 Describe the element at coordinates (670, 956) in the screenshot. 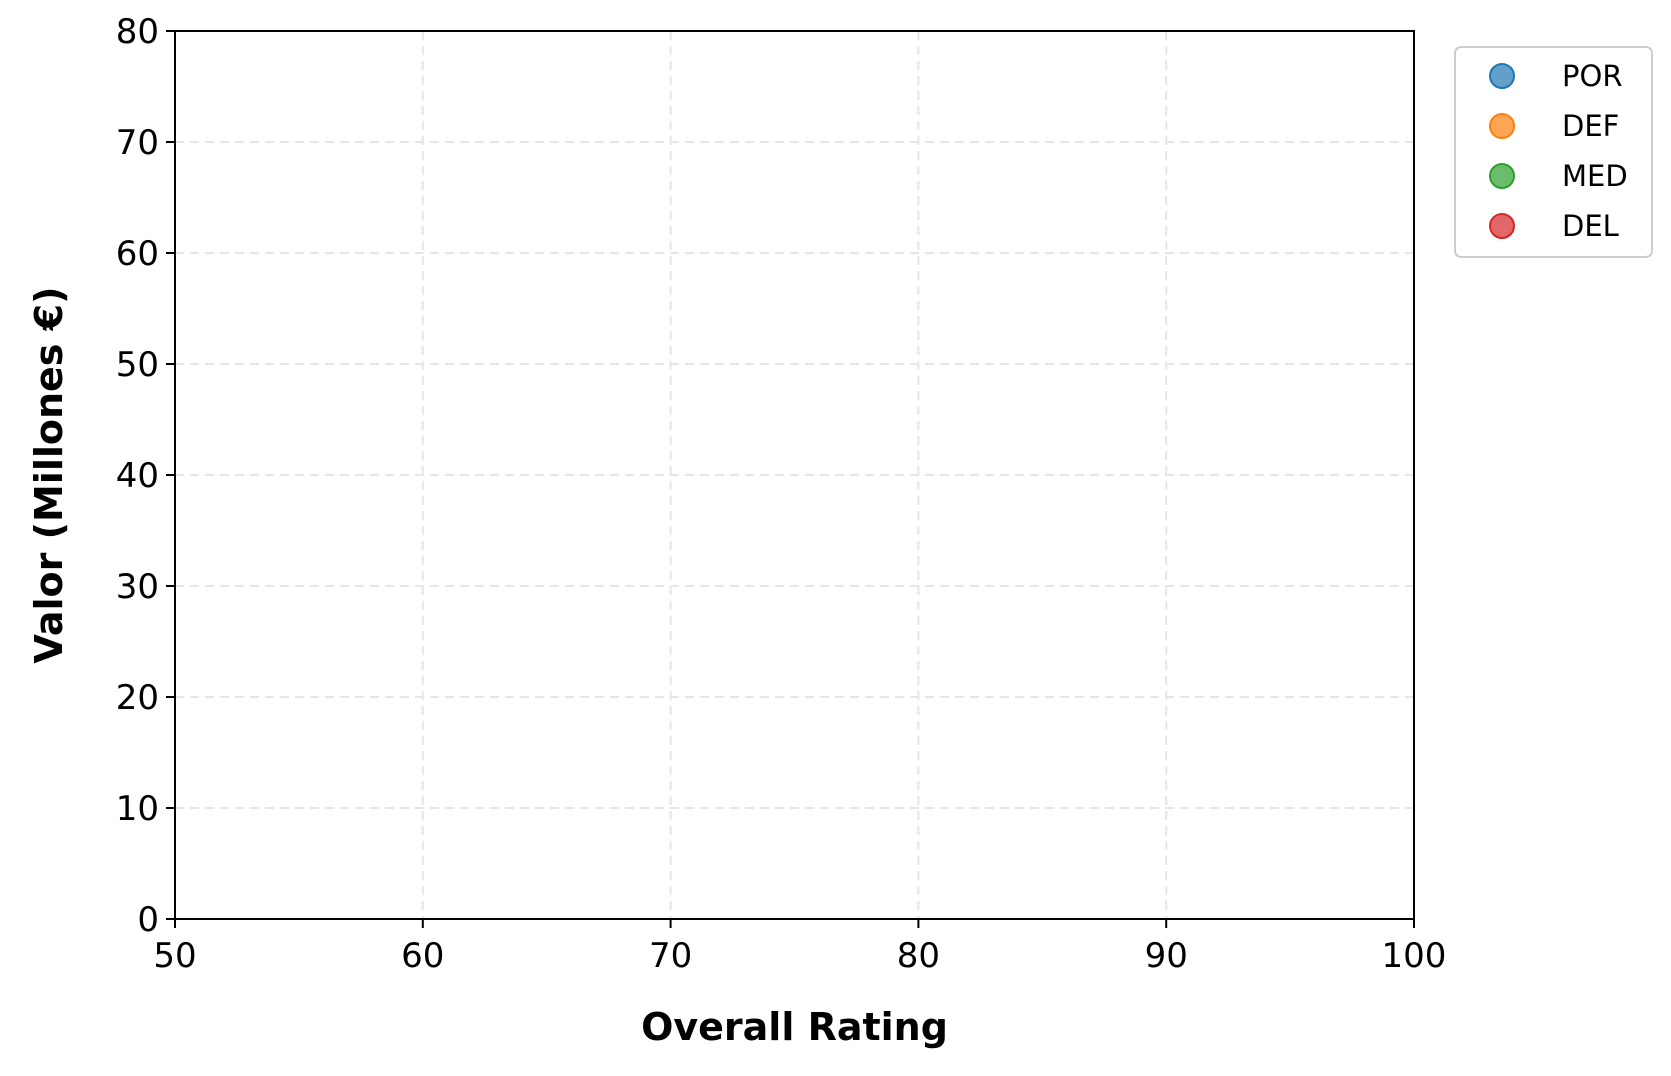

I see `x-tick-label: 70` at that location.